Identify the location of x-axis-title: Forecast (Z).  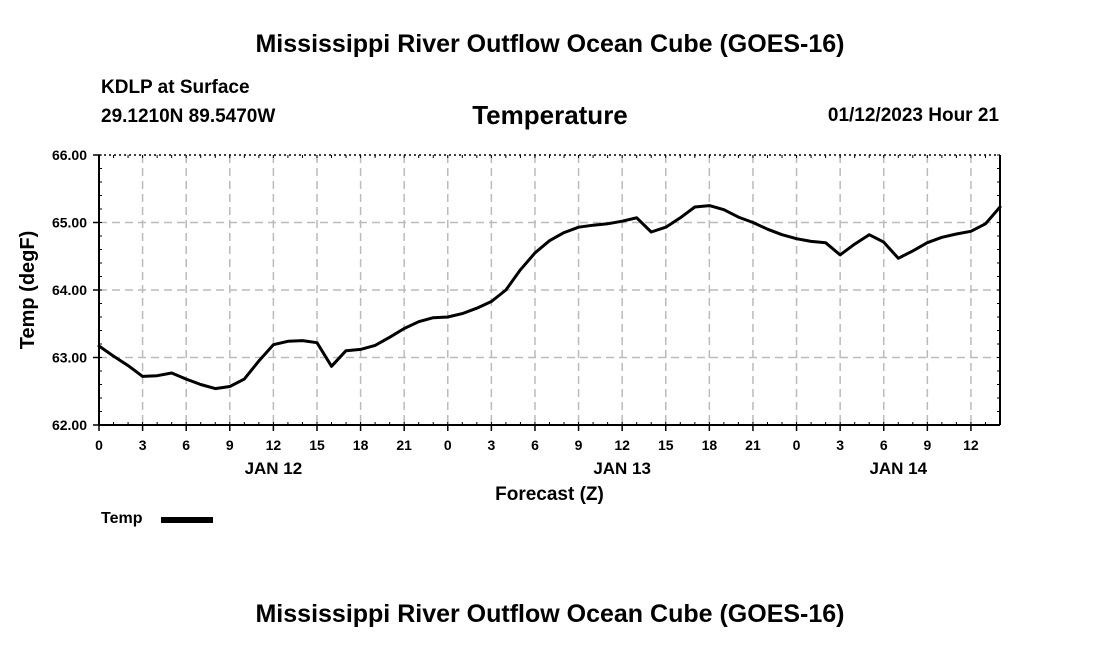
(549, 494).